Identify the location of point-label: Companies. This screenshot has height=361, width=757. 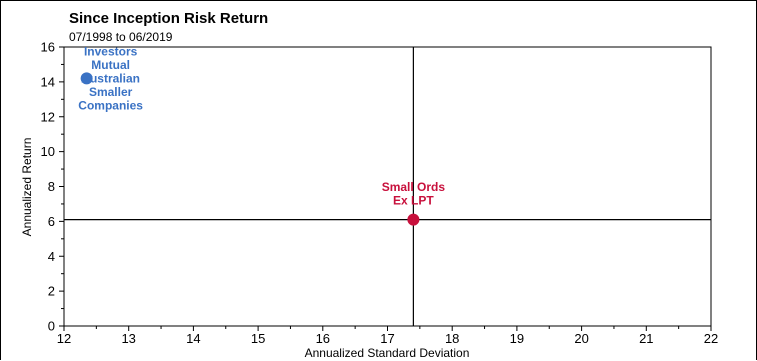
(110, 105).